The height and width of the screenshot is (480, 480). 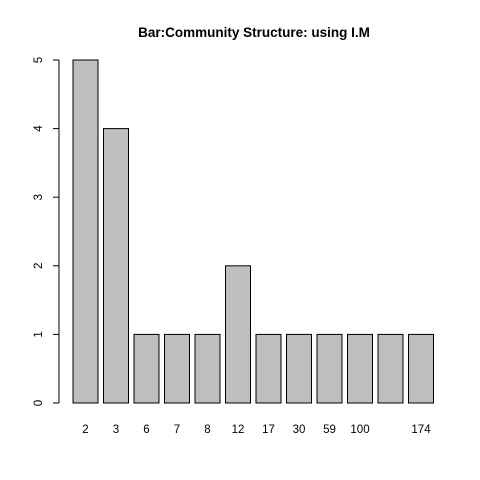 What do you see at coordinates (268, 430) in the screenshot?
I see `x-tick-label: 17` at bounding box center [268, 430].